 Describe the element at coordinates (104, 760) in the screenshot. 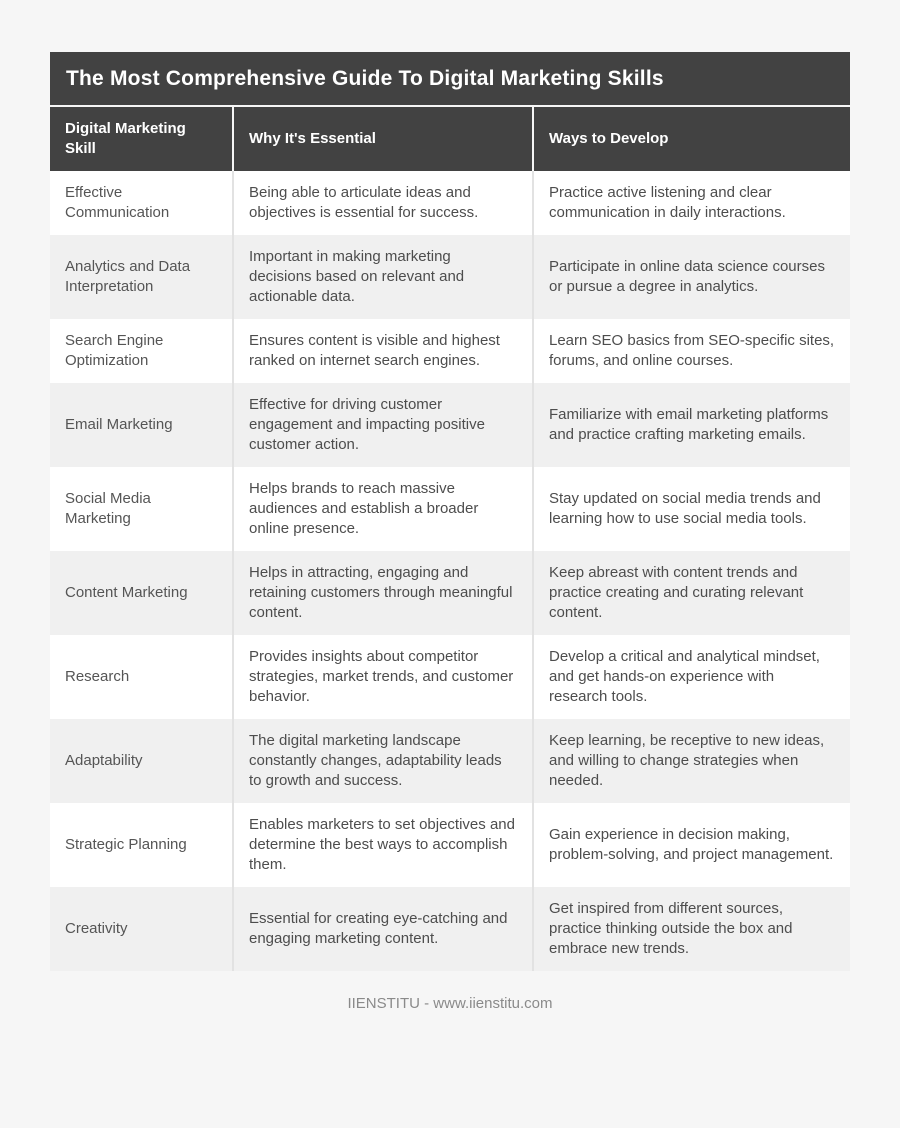

I see `cell-skill: Adaptability` at that location.